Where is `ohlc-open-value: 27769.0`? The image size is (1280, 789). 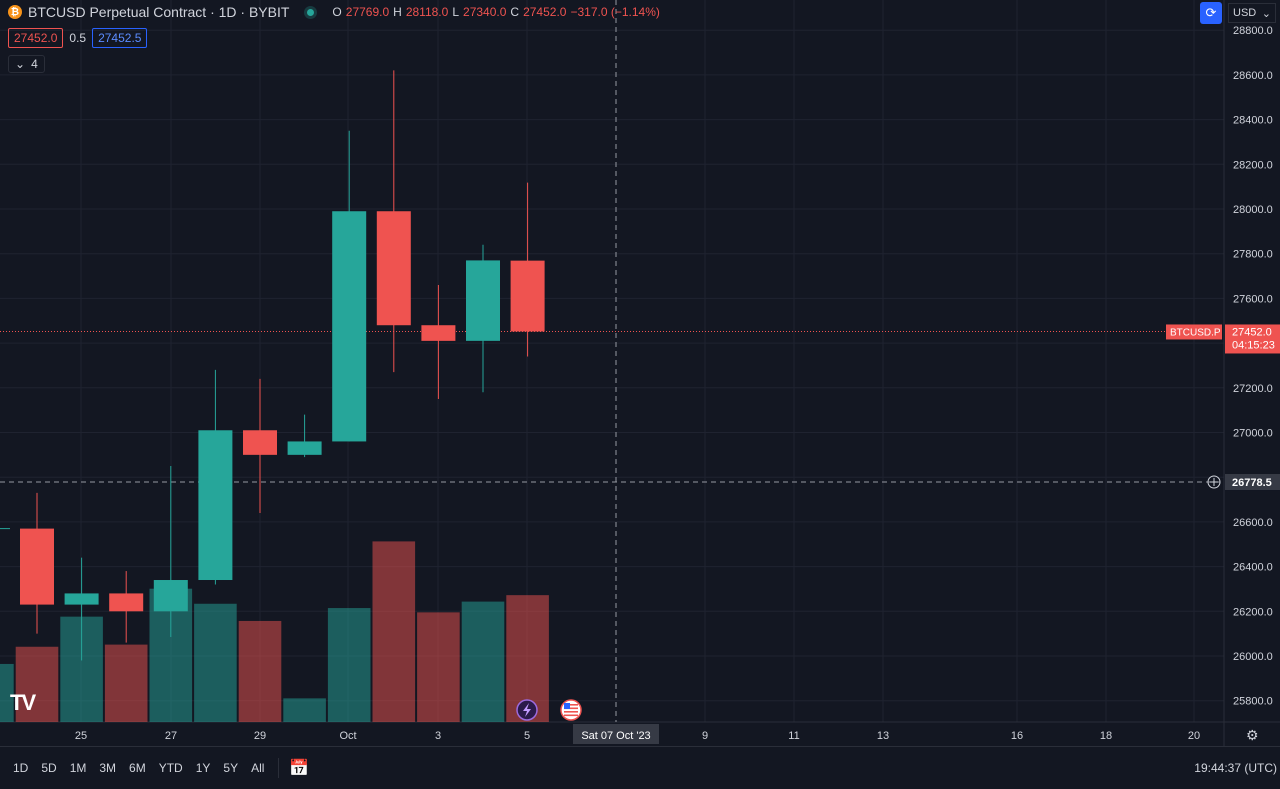 ohlc-open-value: 27769.0 is located at coordinates (367, 12).